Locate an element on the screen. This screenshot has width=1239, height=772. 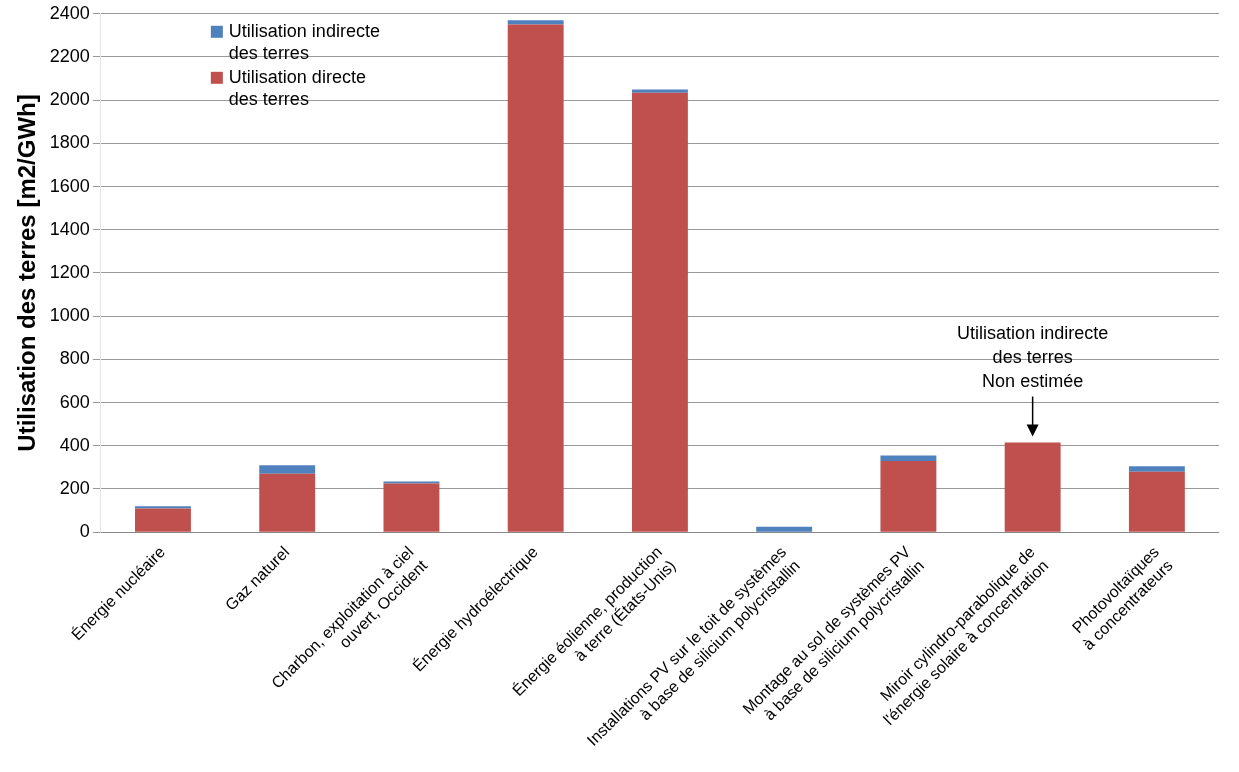
y-tick-label: 1600 is located at coordinates (69, 185).